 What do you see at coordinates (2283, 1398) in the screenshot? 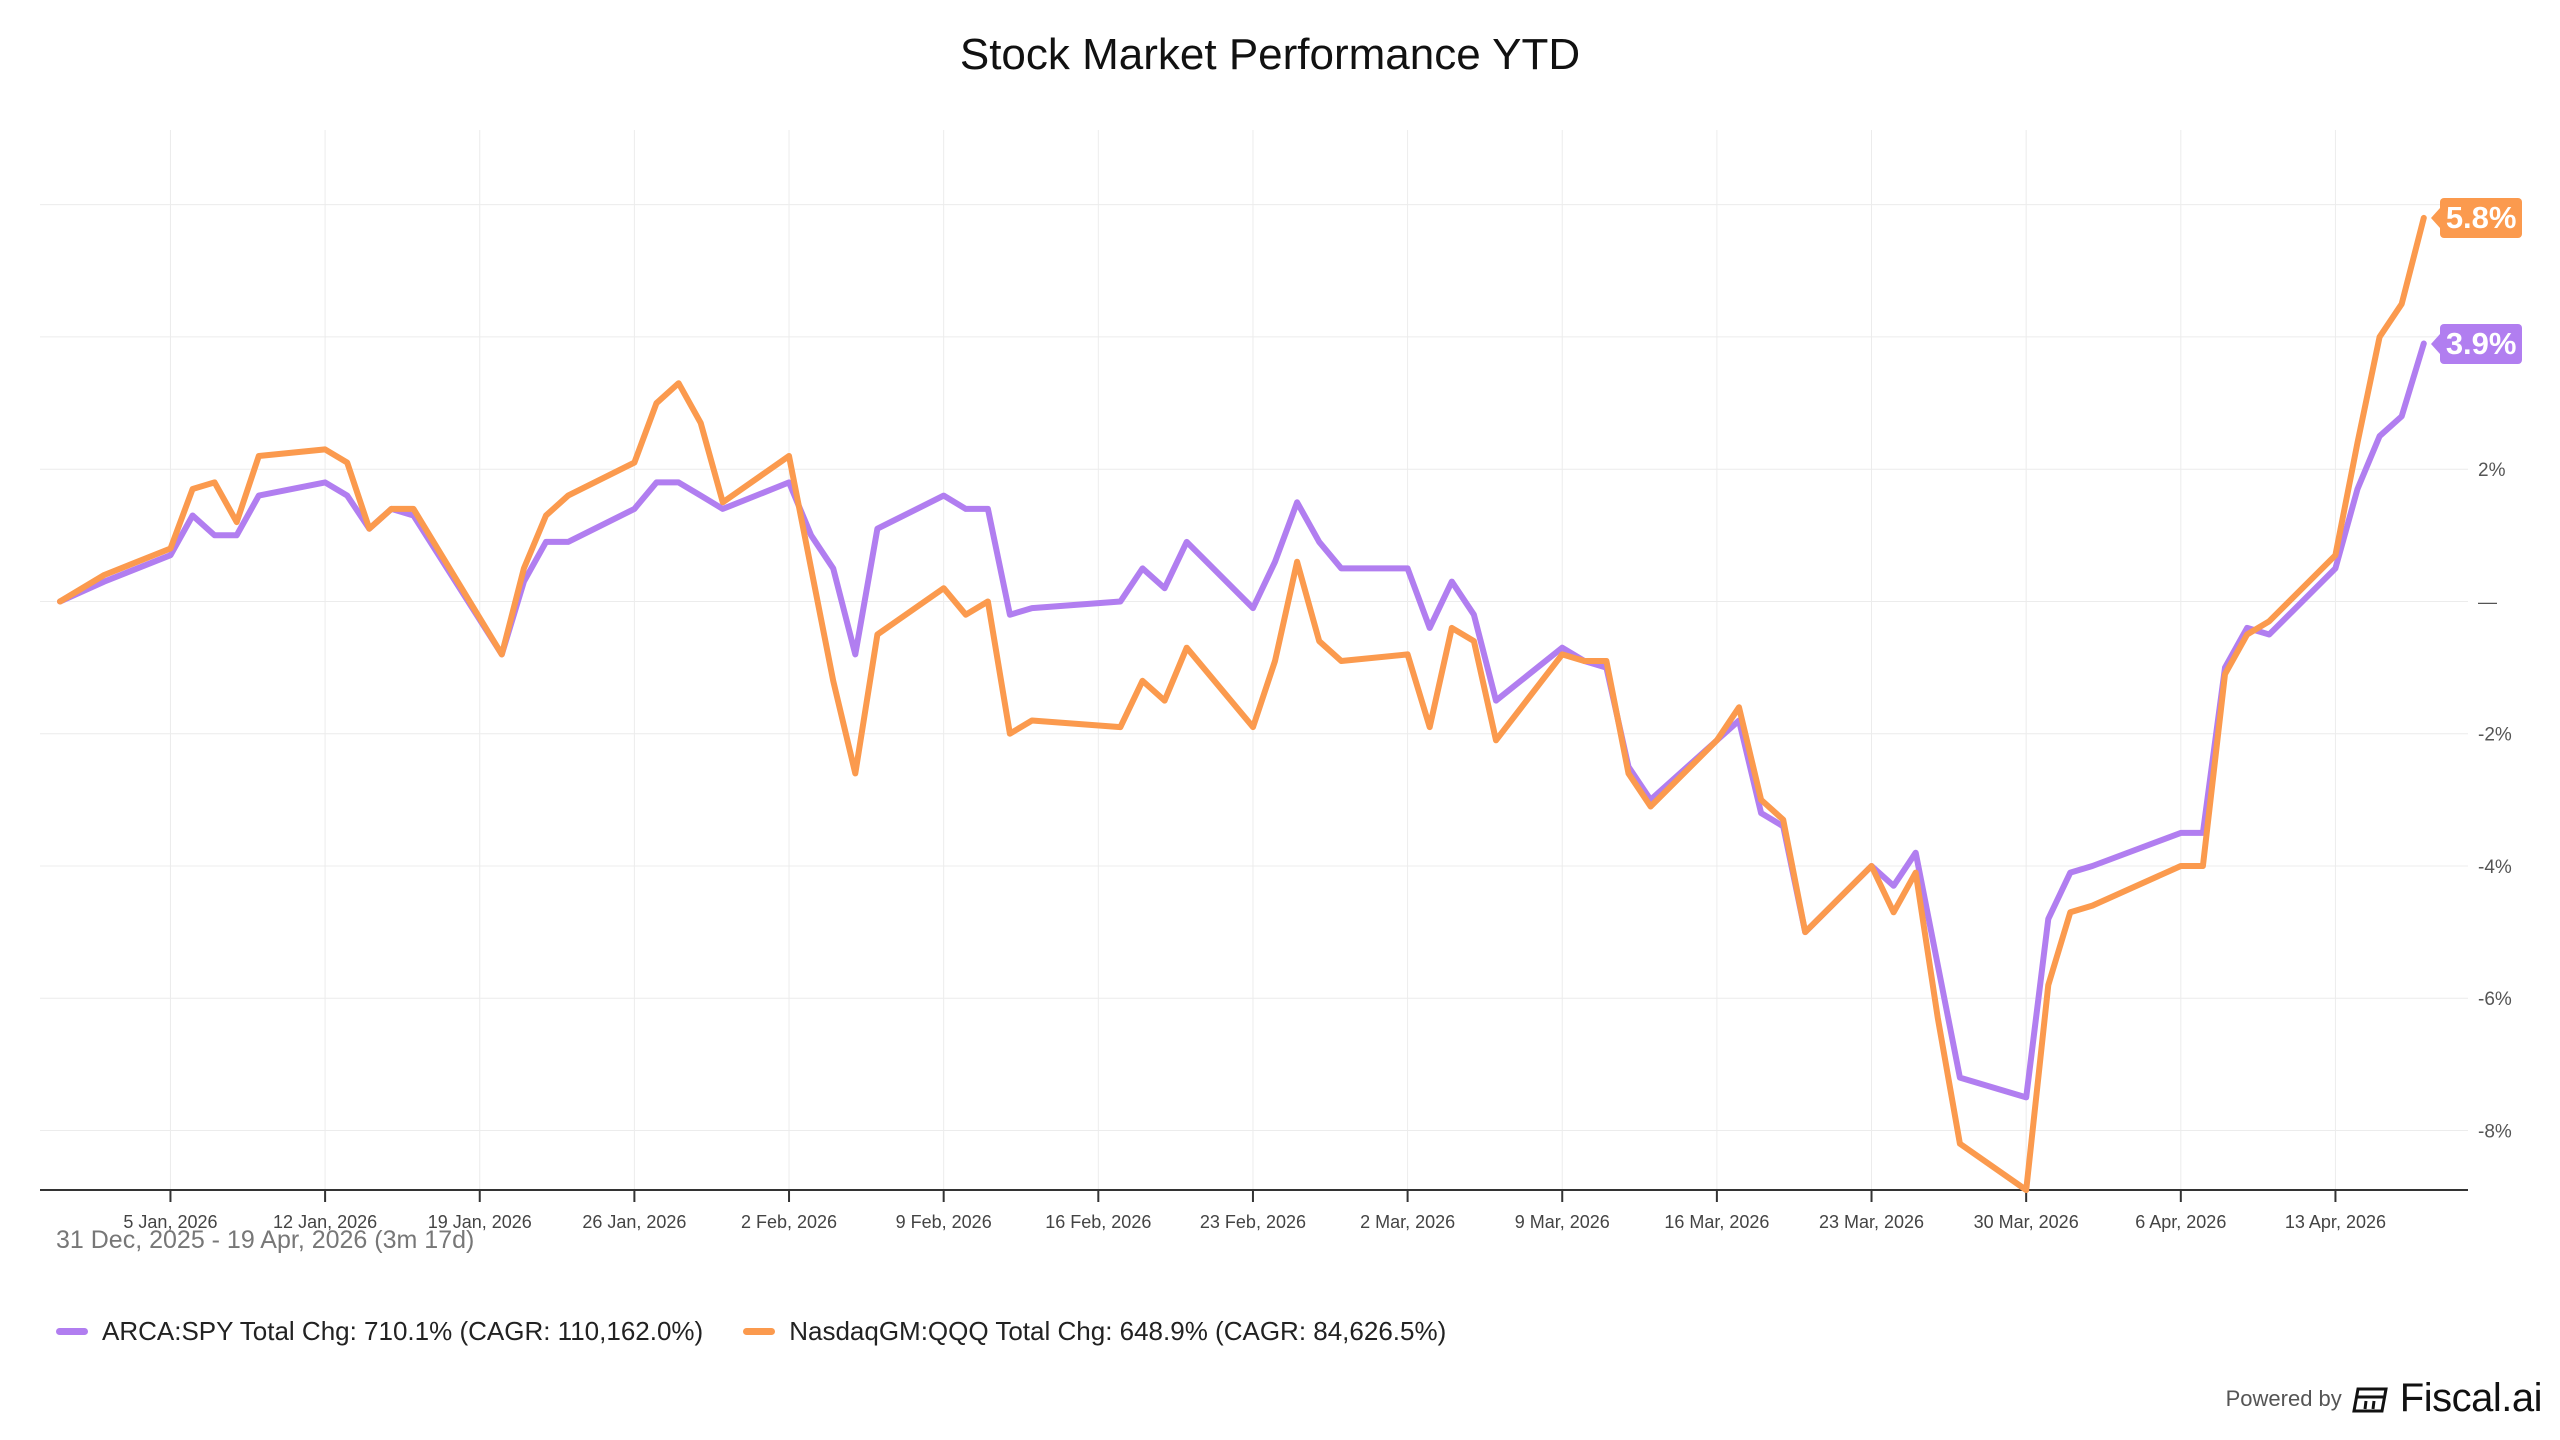
I see `powered-by-label: Powered by` at bounding box center [2283, 1398].